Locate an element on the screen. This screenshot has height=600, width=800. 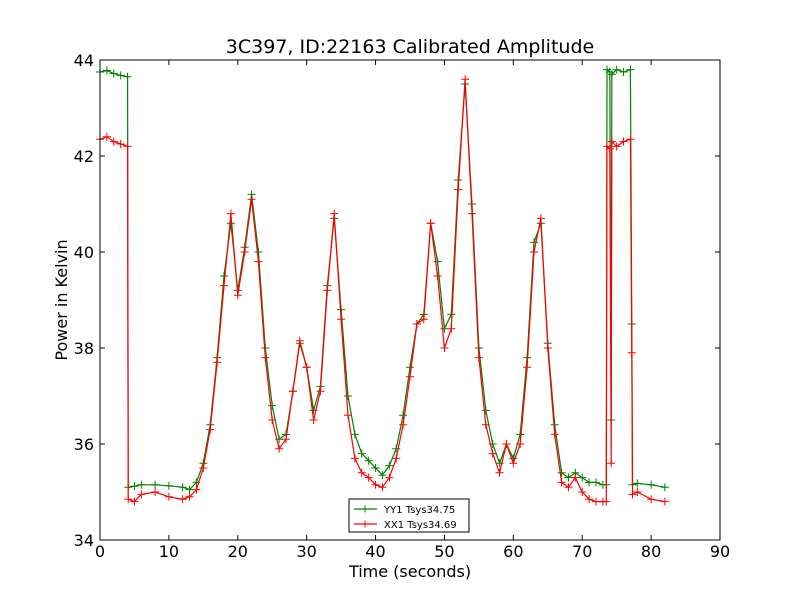
x-tick-label: 40 is located at coordinates (375, 551).